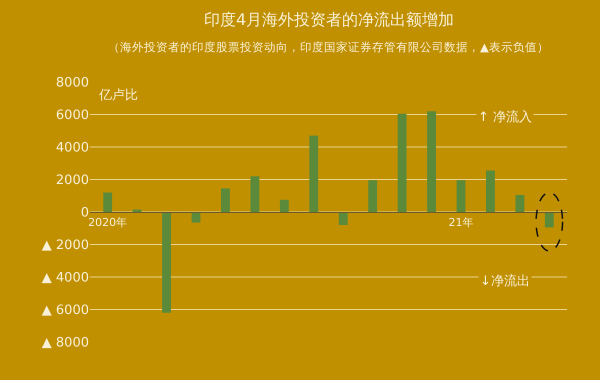  I want to click on y-tick-label: ▲ 8000, so click(65, 343).